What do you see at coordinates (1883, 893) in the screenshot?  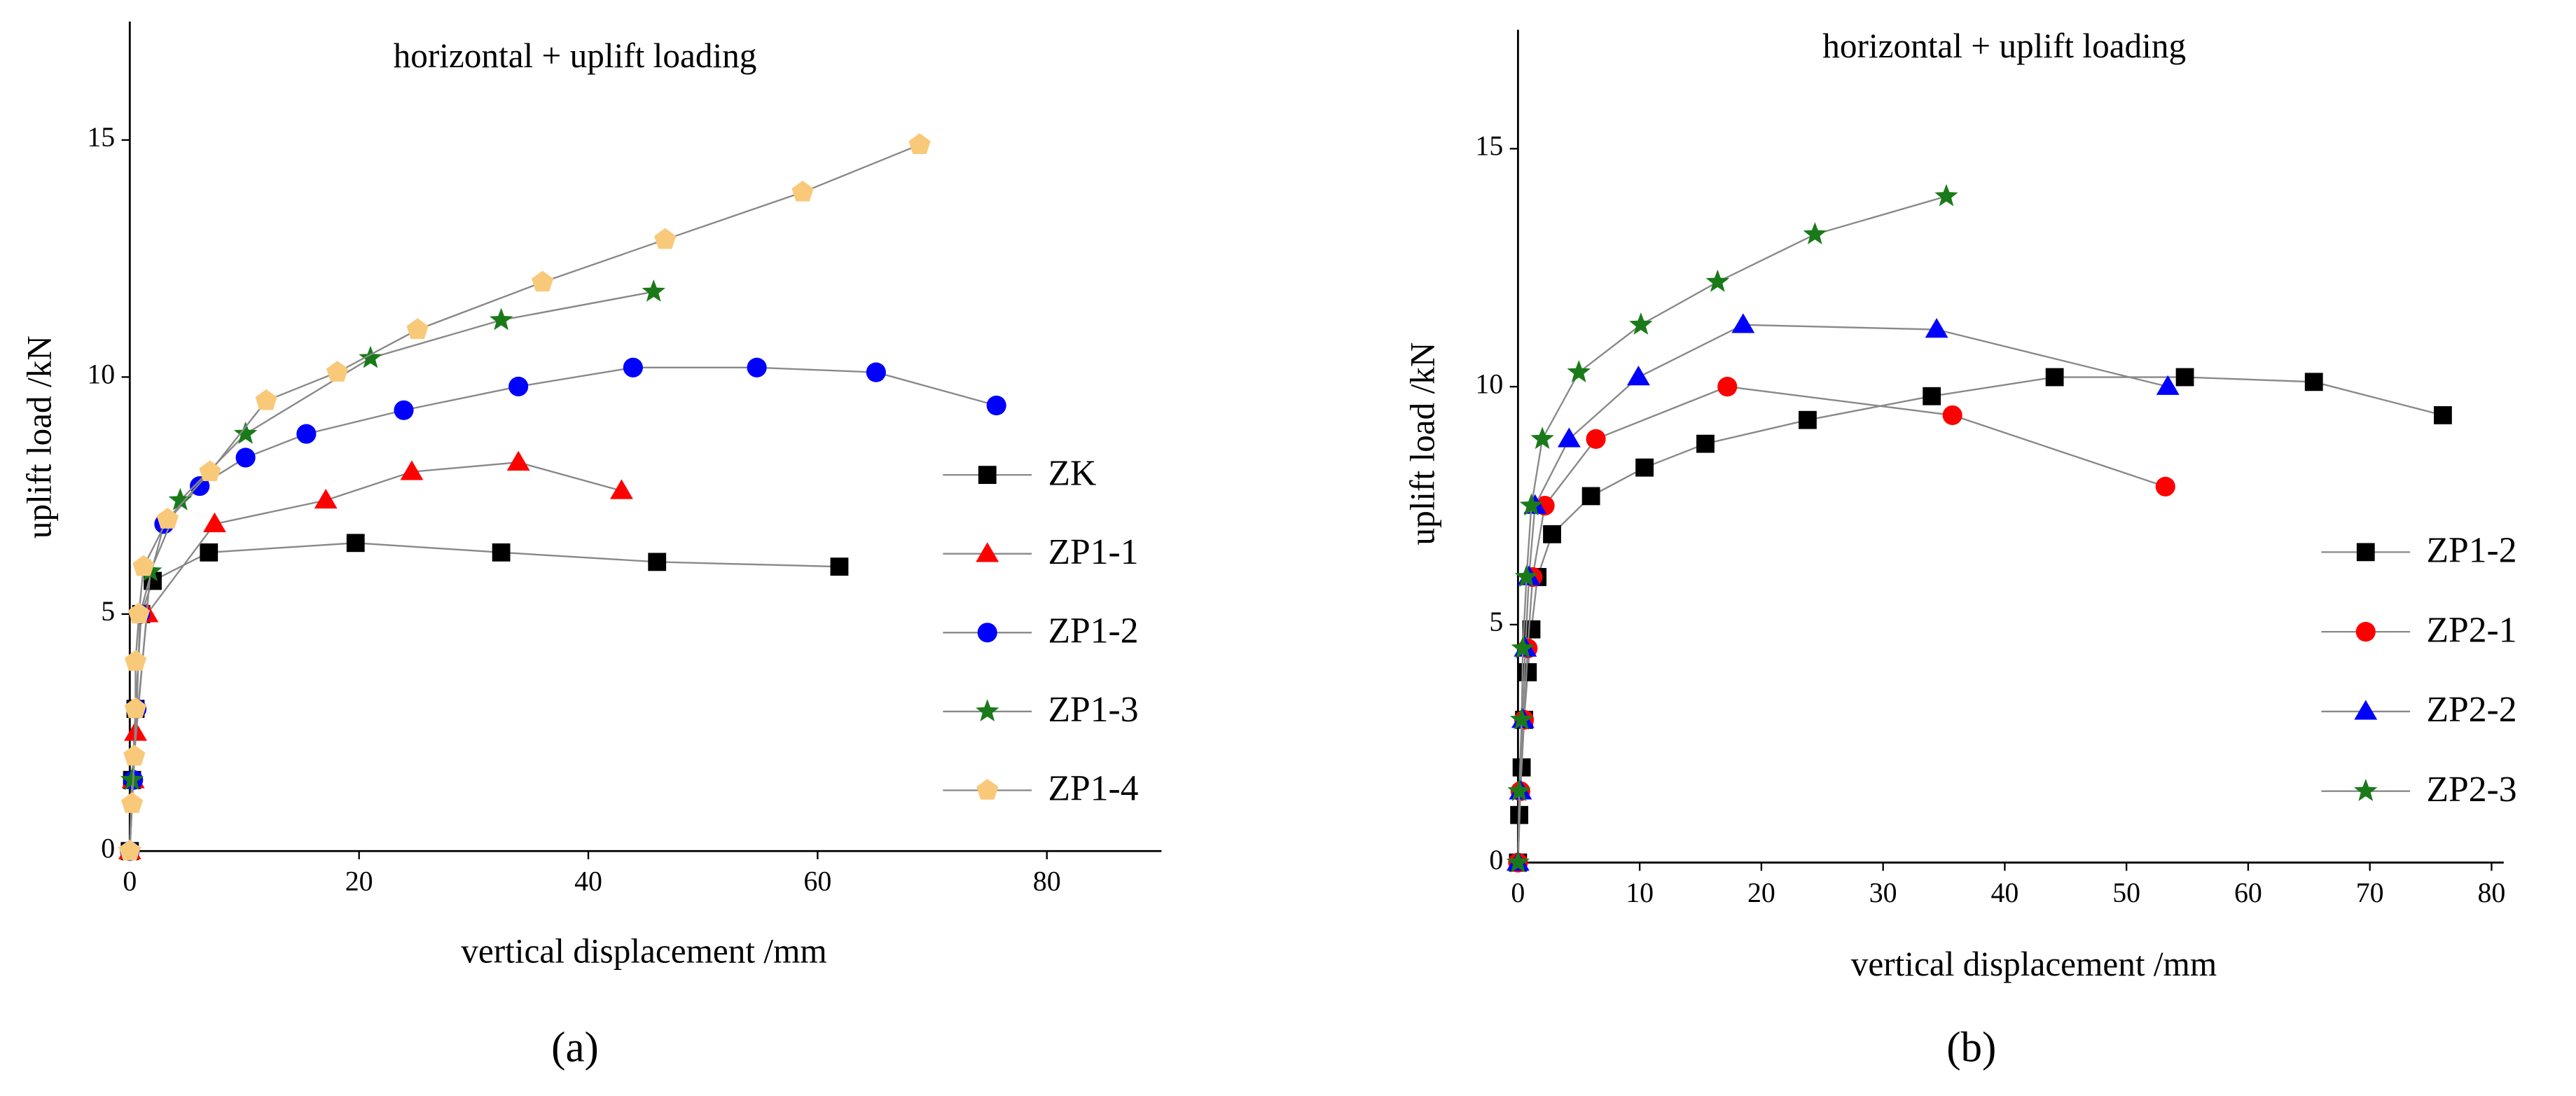 I see `x-tick-label: 30` at bounding box center [1883, 893].